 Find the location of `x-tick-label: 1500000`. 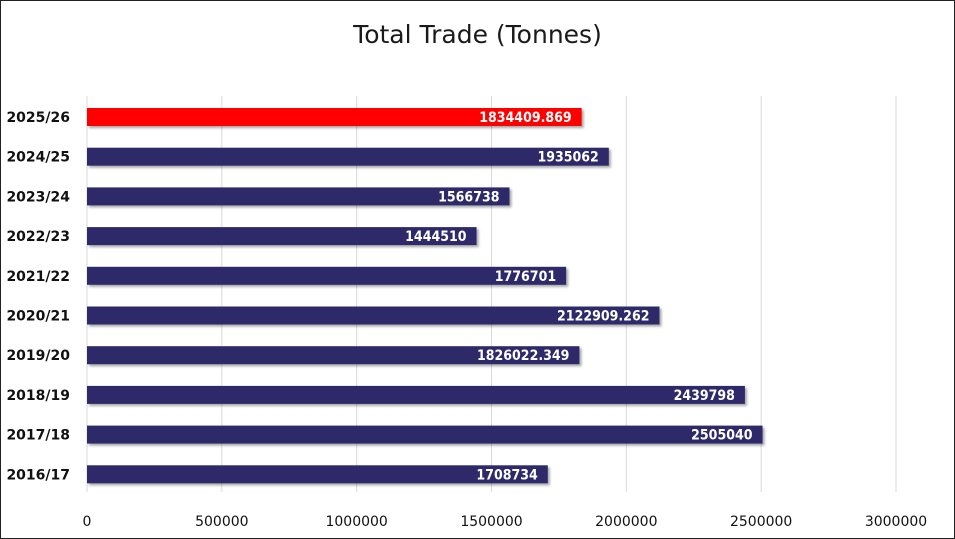

x-tick-label: 1500000 is located at coordinates (491, 522).